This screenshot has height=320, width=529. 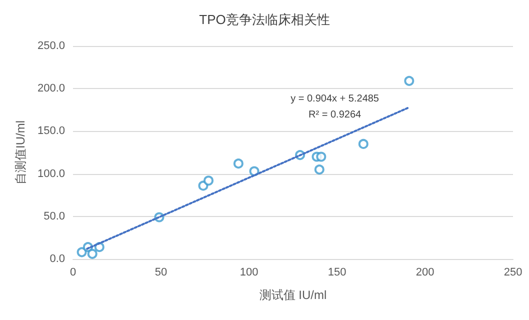 What do you see at coordinates (249, 272) in the screenshot?
I see `x-tick-label: 100` at bounding box center [249, 272].